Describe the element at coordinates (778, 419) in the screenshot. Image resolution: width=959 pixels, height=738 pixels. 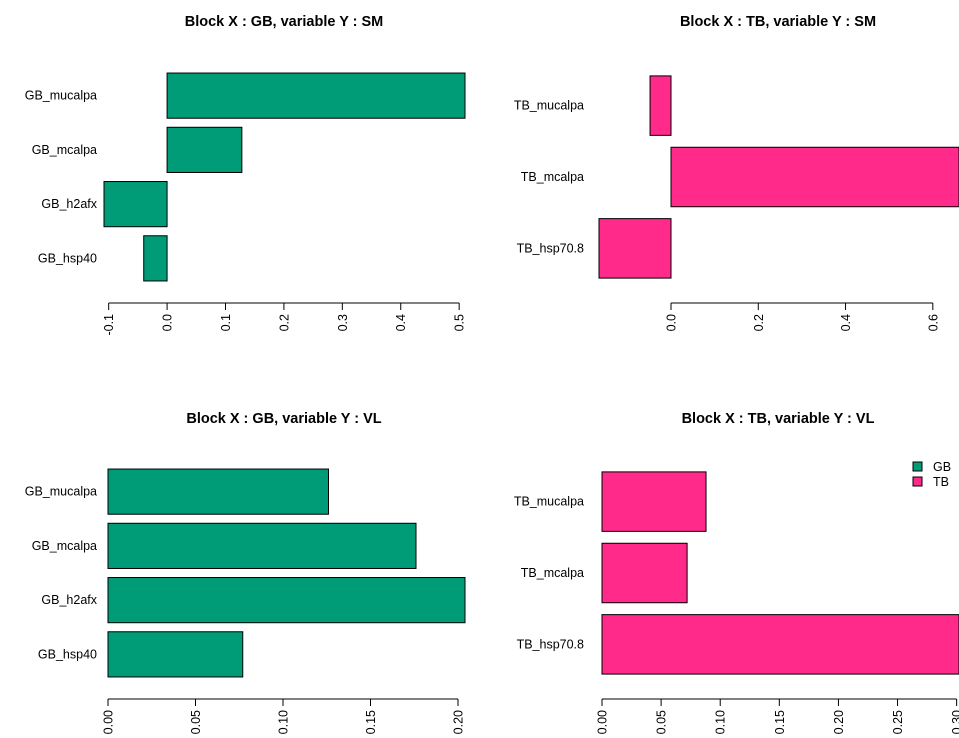
I see `chart-title: Block X : TB, variable Y : VL` at that location.